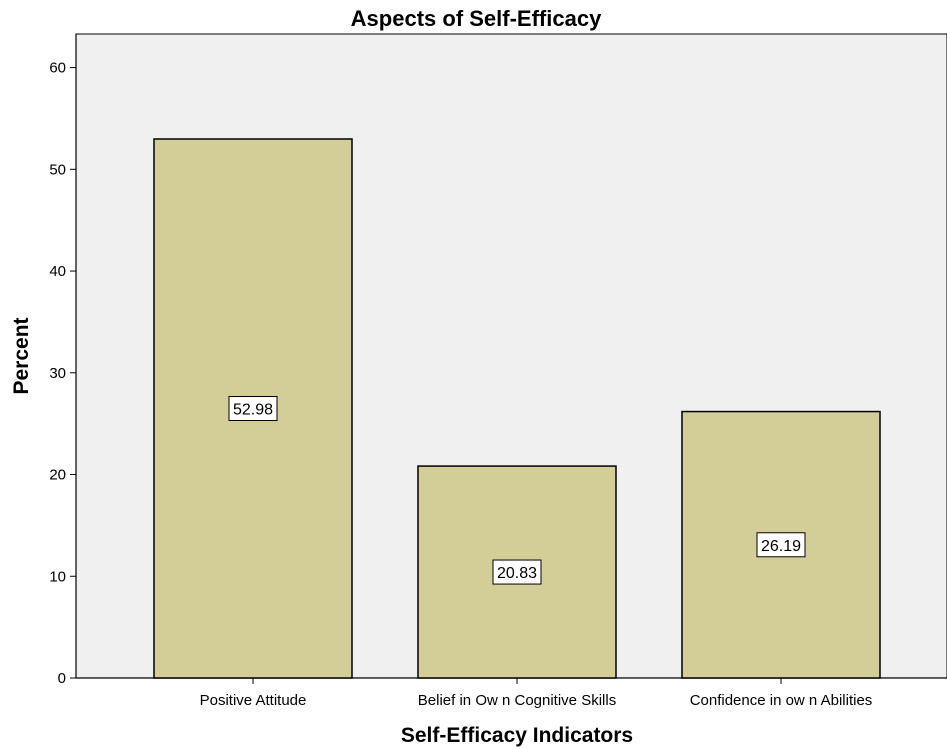 The image size is (947, 749). Describe the element at coordinates (62, 678) in the screenshot. I see `y-tick-label: 0` at that location.